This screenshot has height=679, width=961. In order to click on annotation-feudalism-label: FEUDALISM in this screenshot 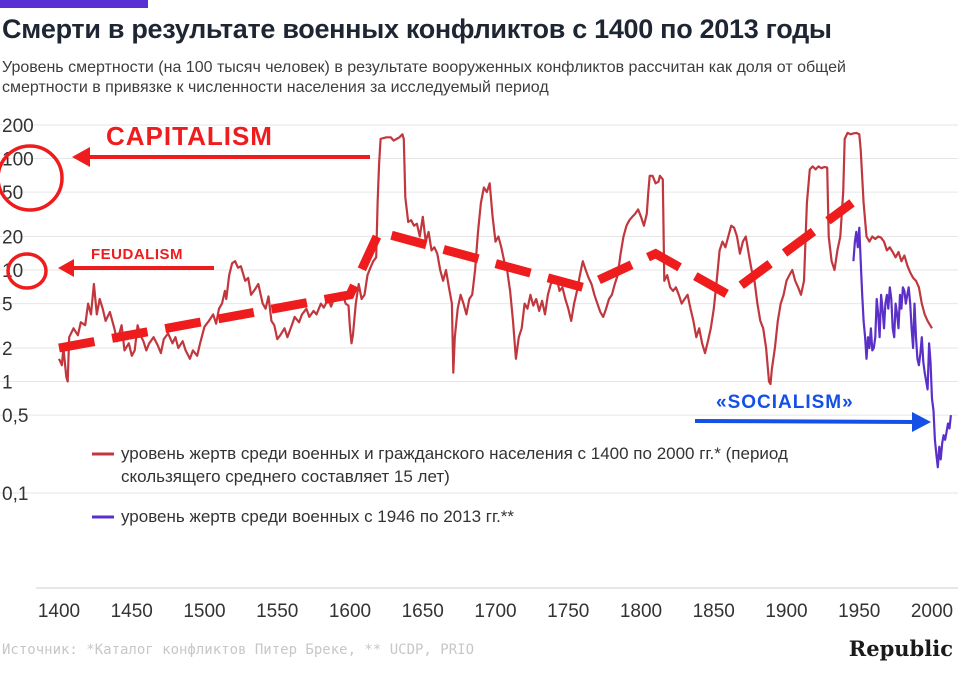, I will do `click(137, 254)`.